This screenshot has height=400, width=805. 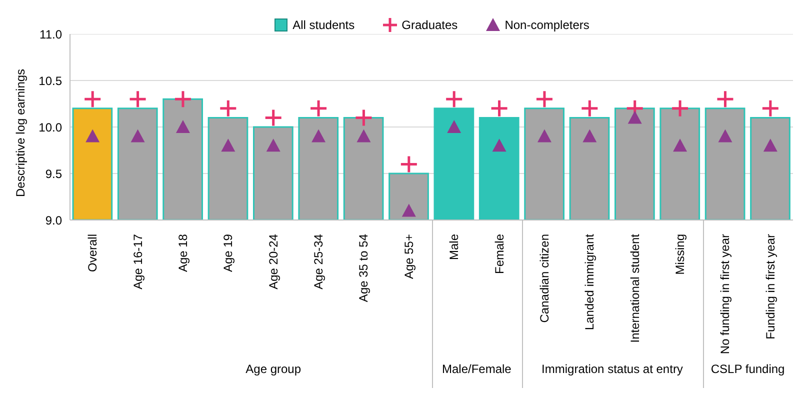 What do you see at coordinates (725, 294) in the screenshot?
I see `x-tick-label: No funding in first year` at bounding box center [725, 294].